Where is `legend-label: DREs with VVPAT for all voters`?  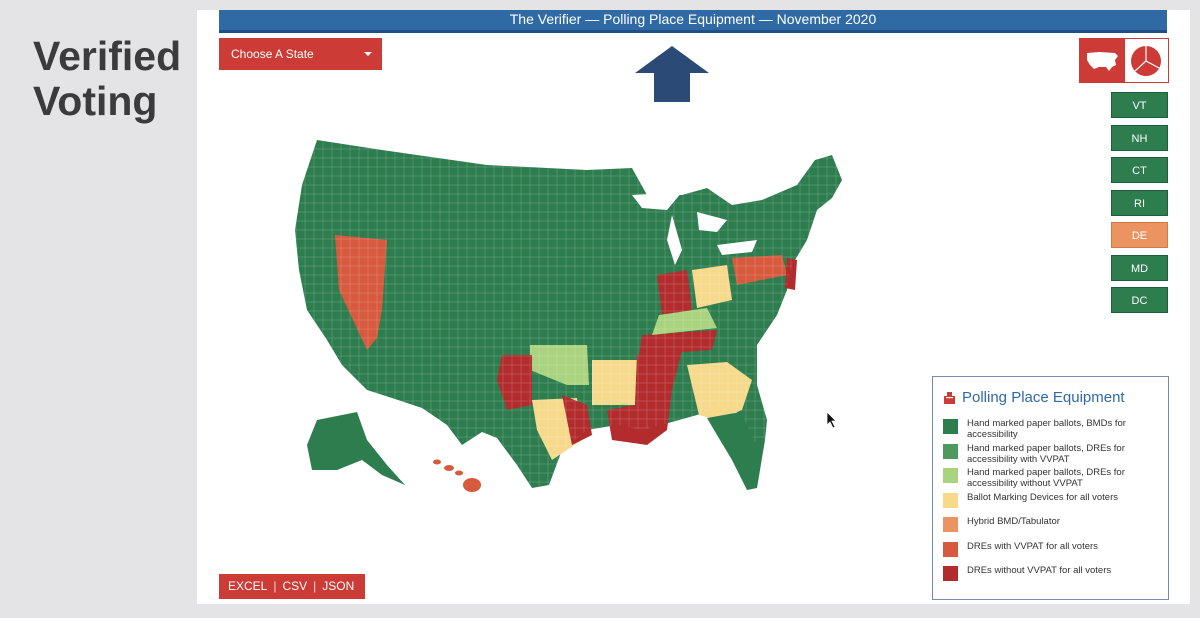
legend-label: DREs with VVPAT for all voters is located at coordinates (1032, 546).